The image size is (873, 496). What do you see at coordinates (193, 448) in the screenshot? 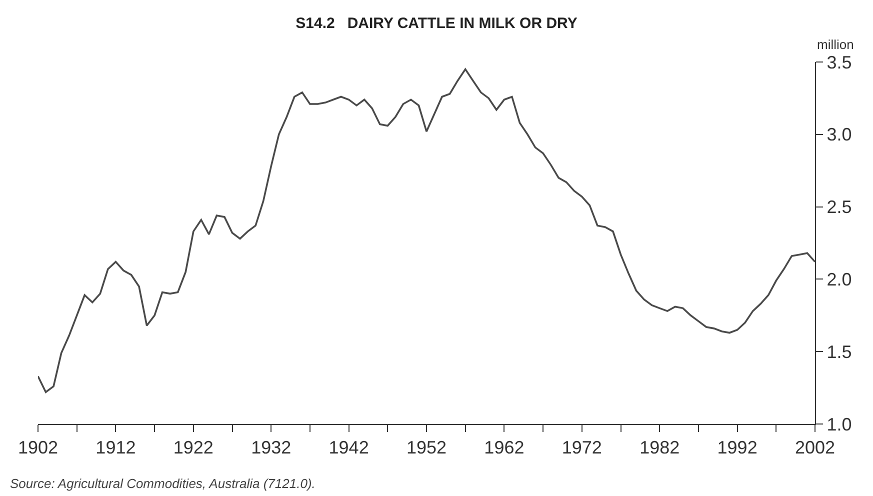
I see `x-tick-label: 1922` at bounding box center [193, 448].